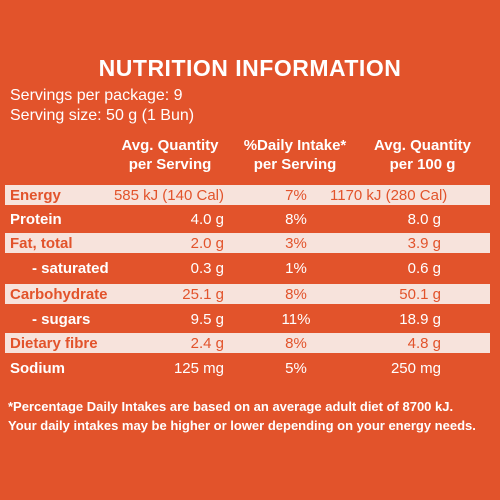 This screenshot has height=500, width=500. What do you see at coordinates (37, 368) in the screenshot?
I see `nutrient-name: Sodium` at bounding box center [37, 368].